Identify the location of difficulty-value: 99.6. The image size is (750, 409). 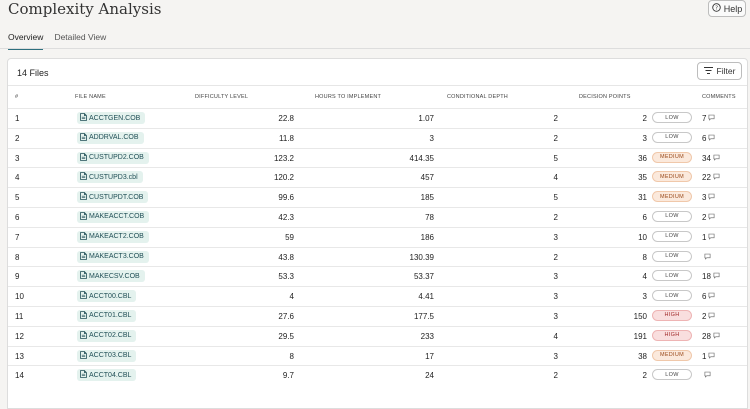
(286, 198).